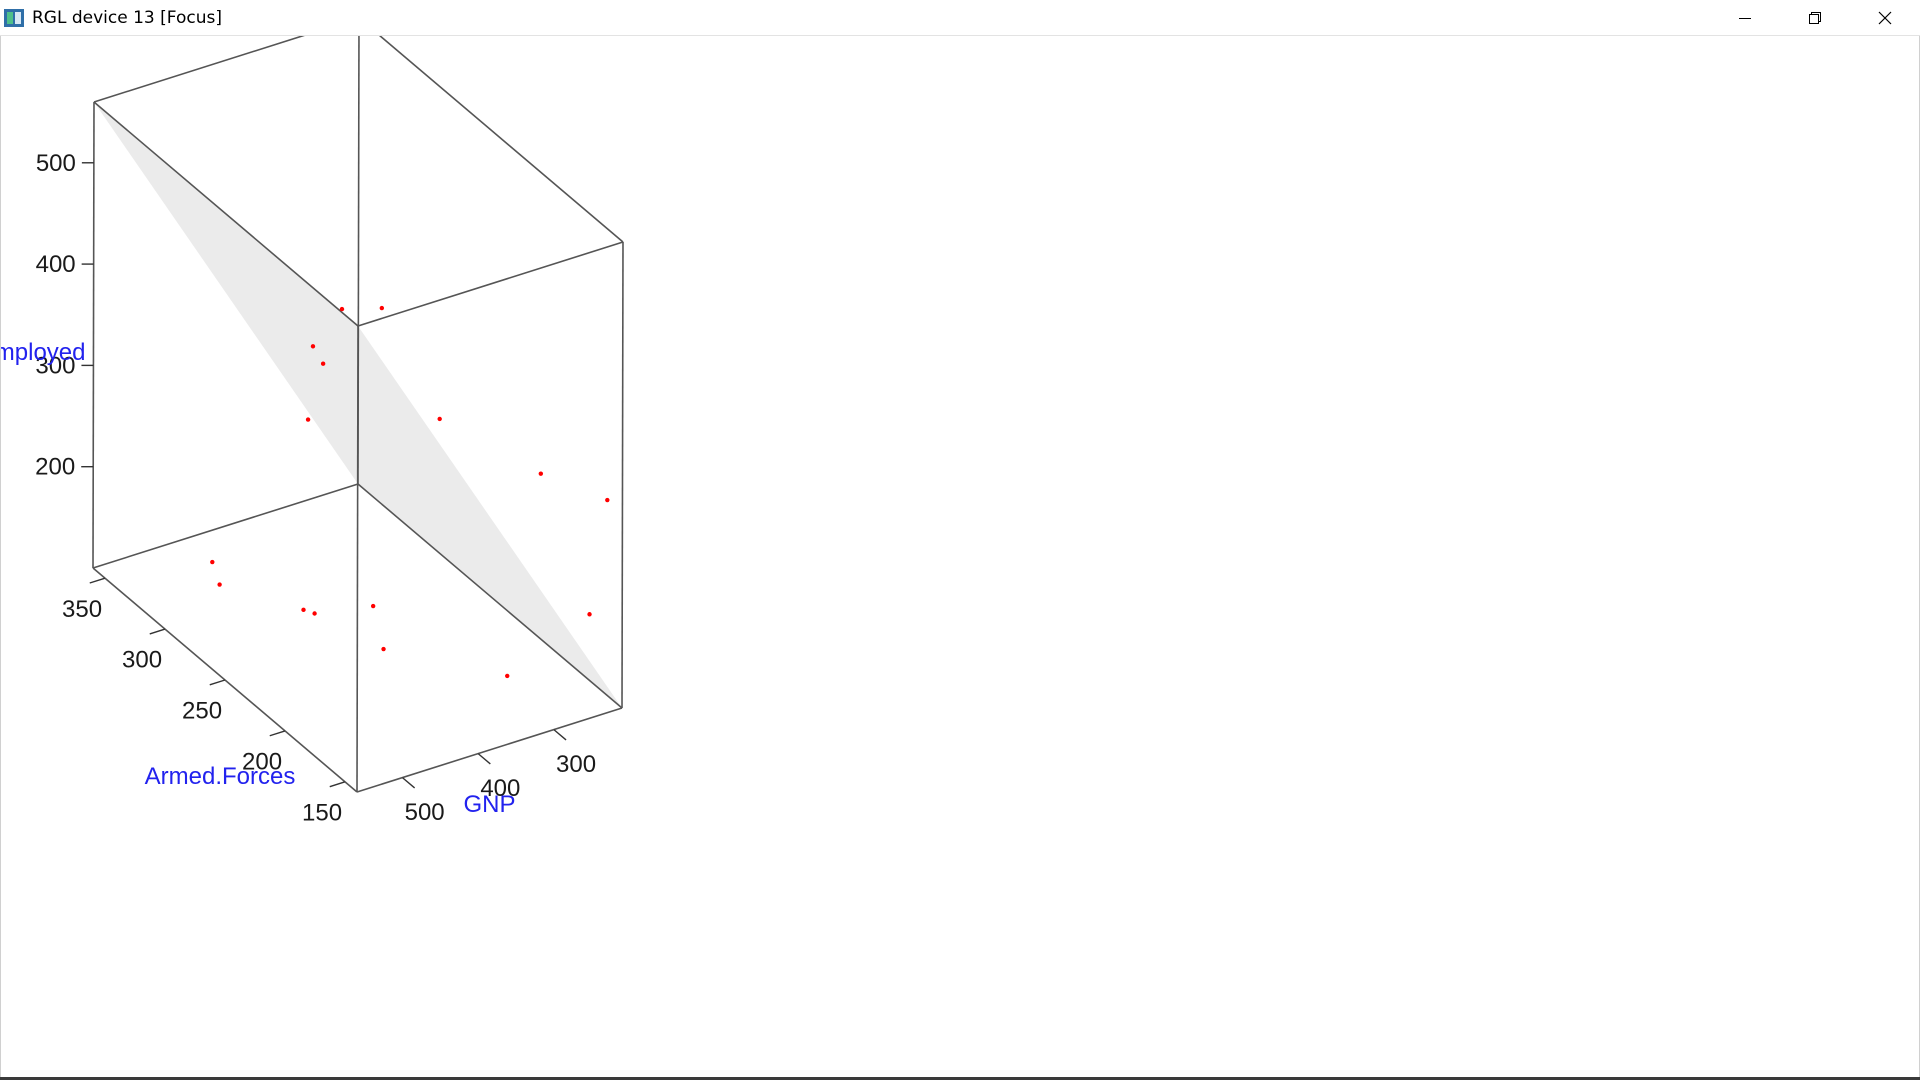  Describe the element at coordinates (262, 762) in the screenshot. I see `armed-forces-tick-label: 200` at that location.